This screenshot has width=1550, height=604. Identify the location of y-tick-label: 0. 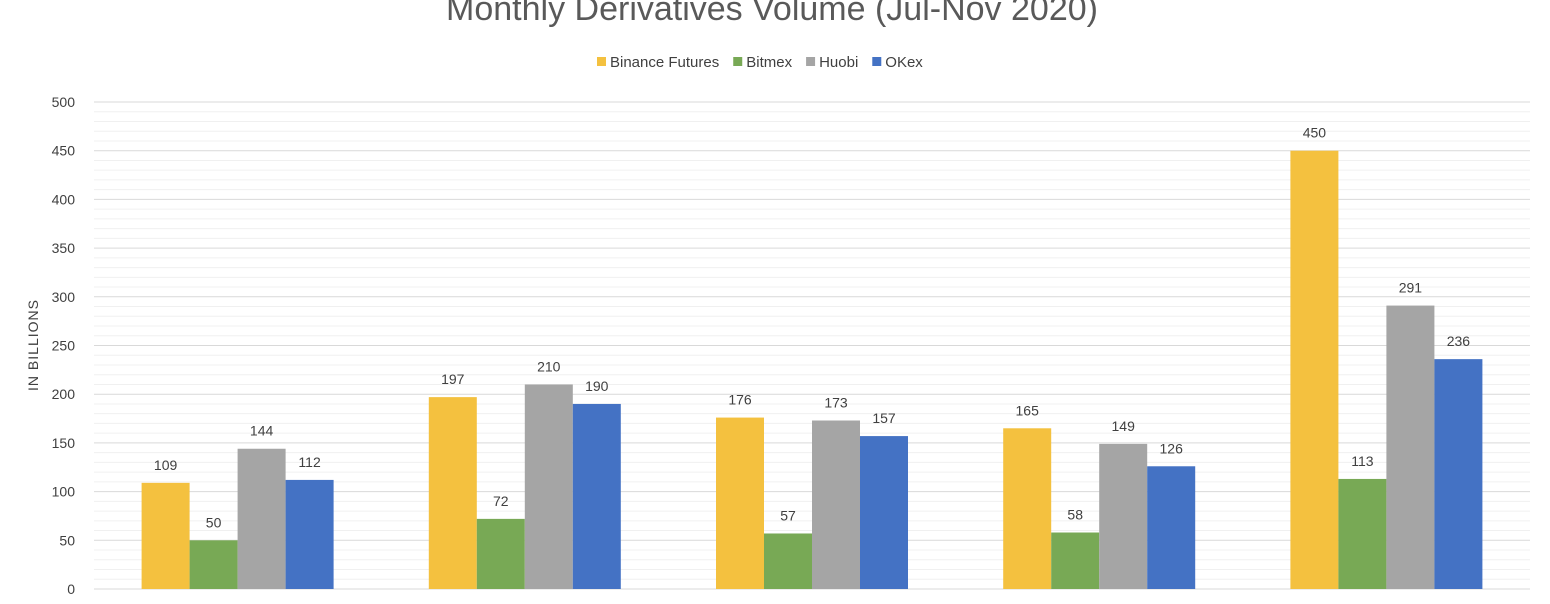
(71, 589).